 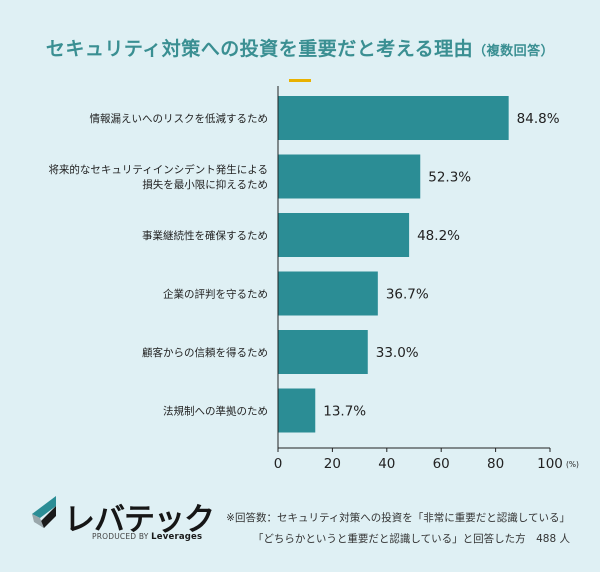 What do you see at coordinates (278, 464) in the screenshot?
I see `x-tick-label-0: 0` at bounding box center [278, 464].